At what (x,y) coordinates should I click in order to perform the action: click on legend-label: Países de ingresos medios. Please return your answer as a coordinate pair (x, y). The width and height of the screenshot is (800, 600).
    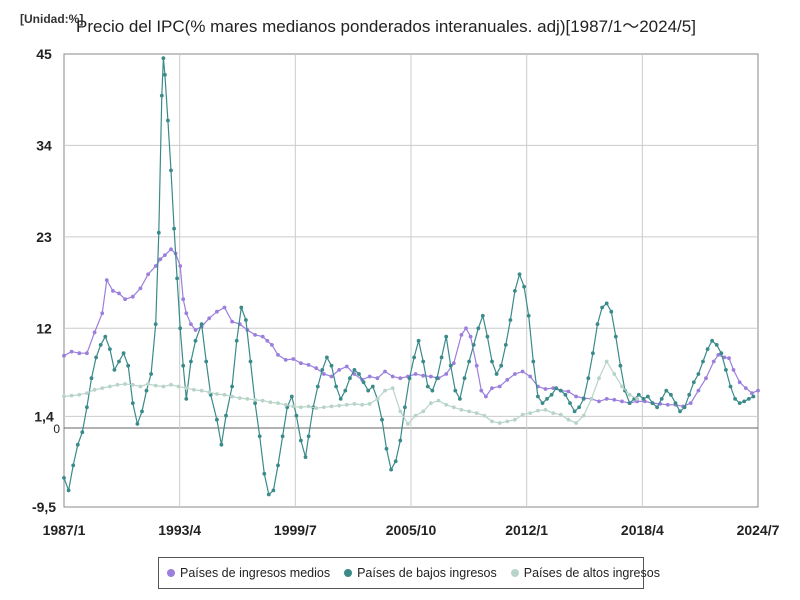
    Looking at the image, I should click on (255, 573).